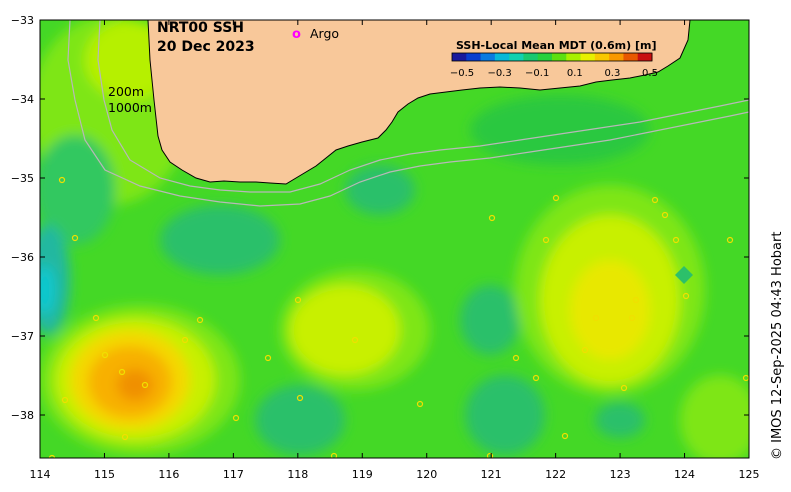 The image size is (791, 492). Describe the element at coordinates (233, 474) in the screenshot. I see `x-tick-label: 117` at that location.